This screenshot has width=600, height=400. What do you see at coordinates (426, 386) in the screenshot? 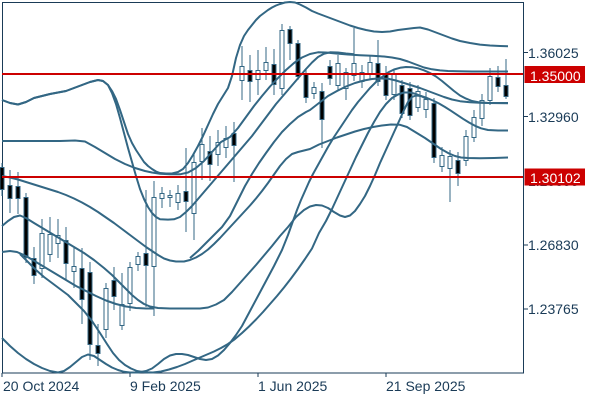
I see `svg-text: 21 Sep 2025` at bounding box center [426, 386].